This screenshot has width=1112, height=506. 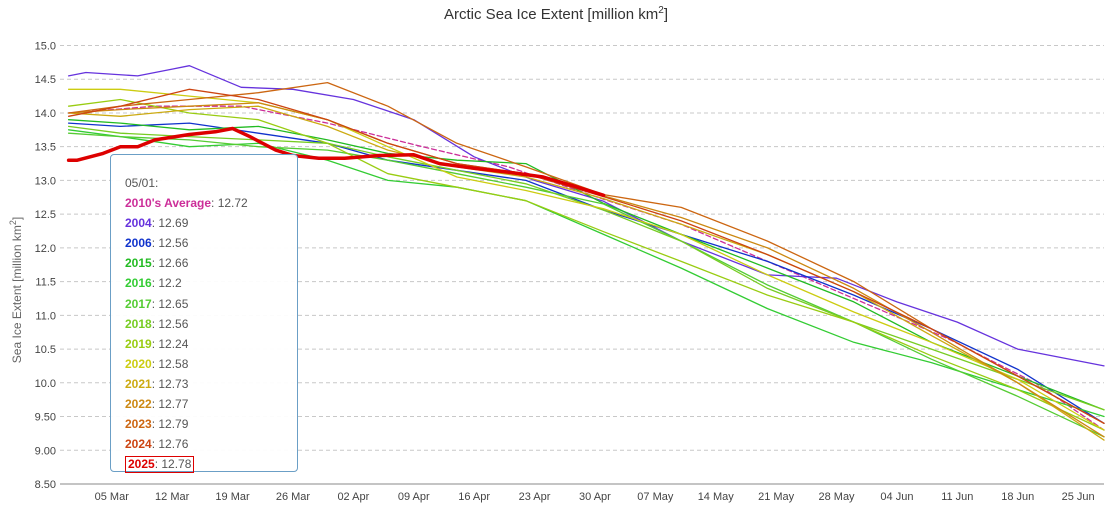 I want to click on tooltip-series-name: 2021, so click(x=138, y=383).